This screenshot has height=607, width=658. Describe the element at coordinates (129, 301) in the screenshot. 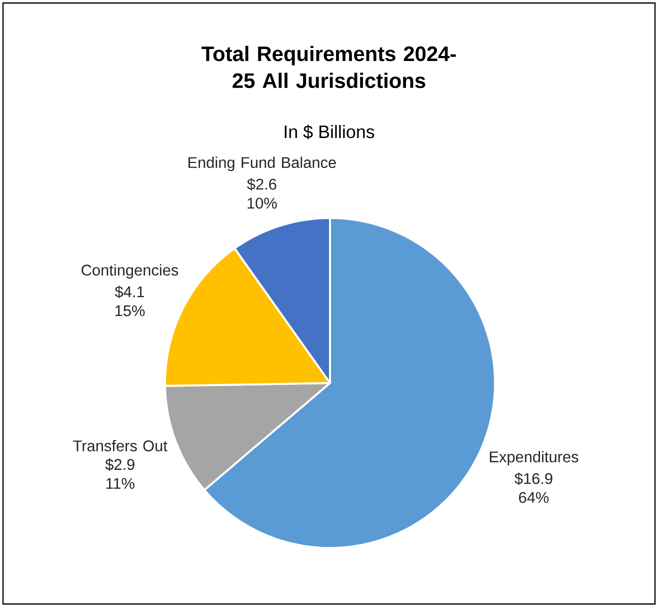

I see `data-label: $4.1 15%` at that location.